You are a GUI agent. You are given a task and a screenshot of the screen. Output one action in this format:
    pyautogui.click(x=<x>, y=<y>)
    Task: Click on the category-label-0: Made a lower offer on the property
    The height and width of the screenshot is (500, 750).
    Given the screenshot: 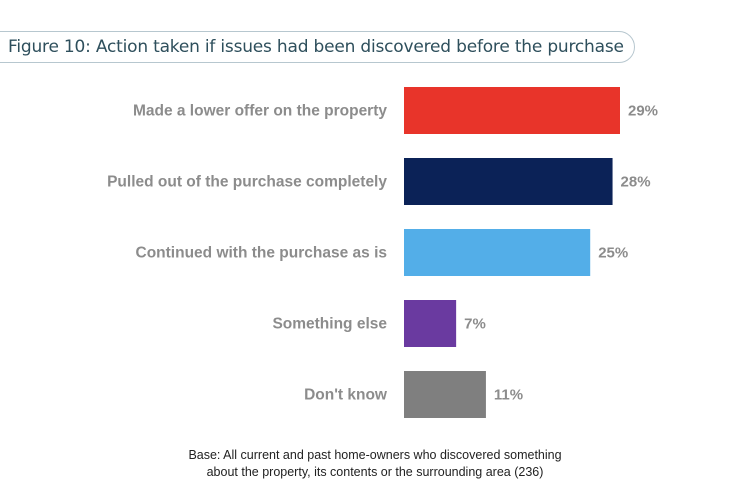 What is the action you would take?
    pyautogui.click(x=260, y=111)
    